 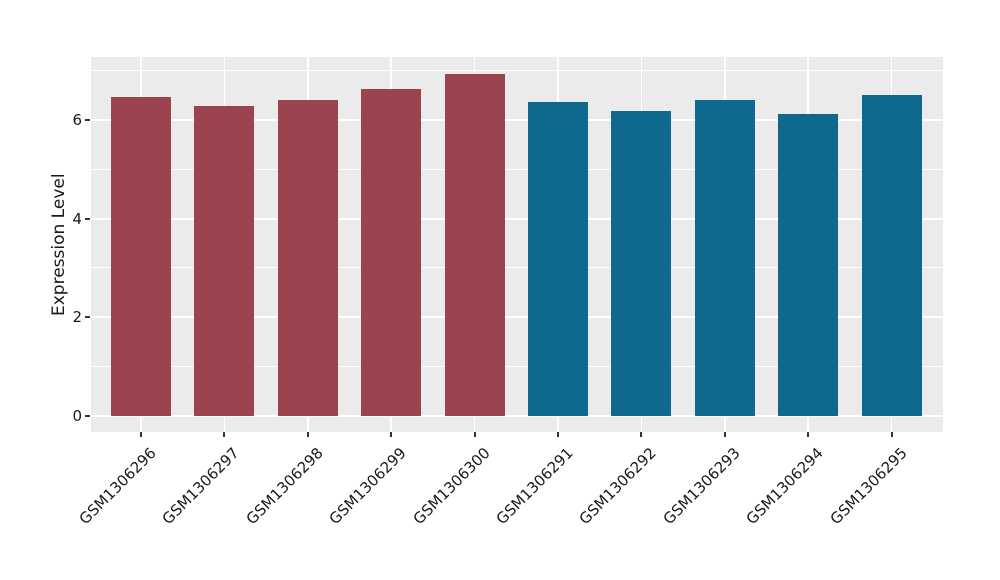 What do you see at coordinates (77, 317) in the screenshot?
I see `y-tick-label: 2` at bounding box center [77, 317].